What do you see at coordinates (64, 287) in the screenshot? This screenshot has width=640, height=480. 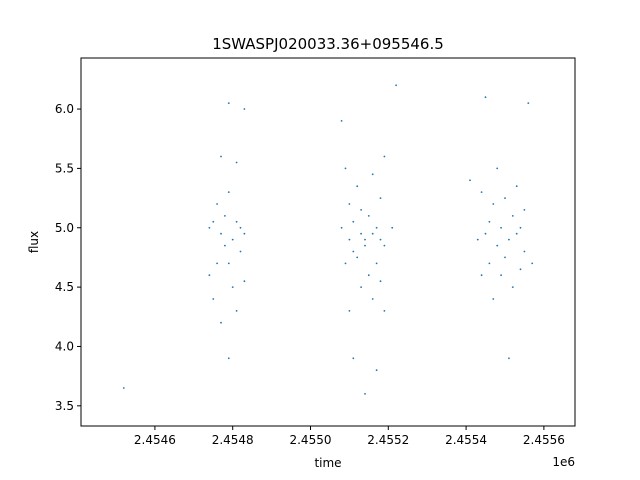 I see `y-tick-label: 4.5` at bounding box center [64, 287].